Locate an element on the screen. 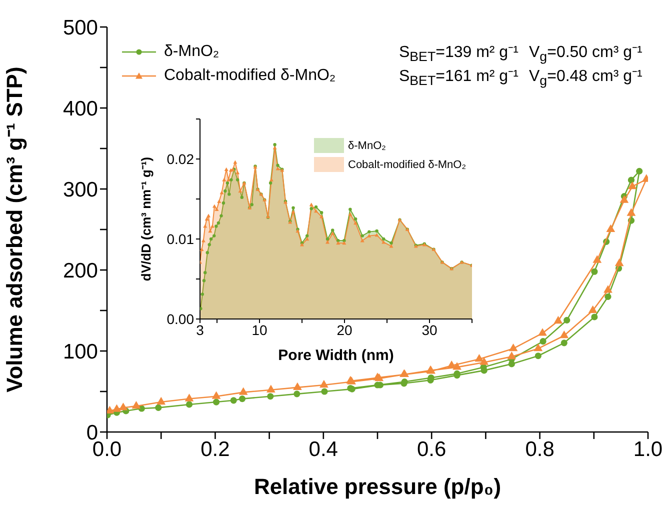  annotation: S$_{BET}$=139 m² g⁻¹ is located at coordinates (459, 53).